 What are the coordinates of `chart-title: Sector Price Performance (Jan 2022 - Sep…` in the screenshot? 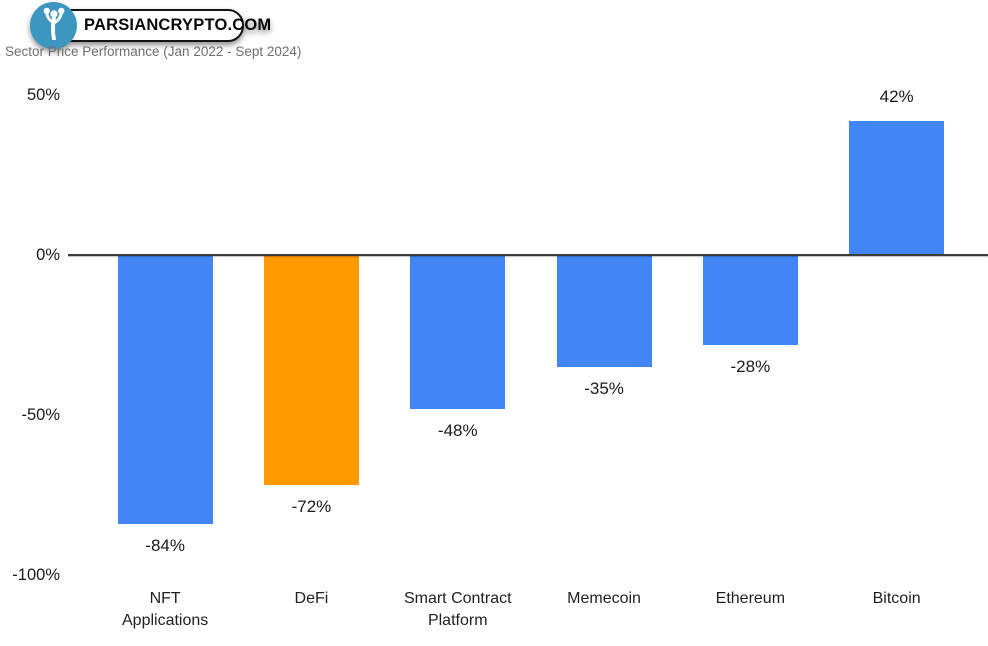 It's located at (153, 51).